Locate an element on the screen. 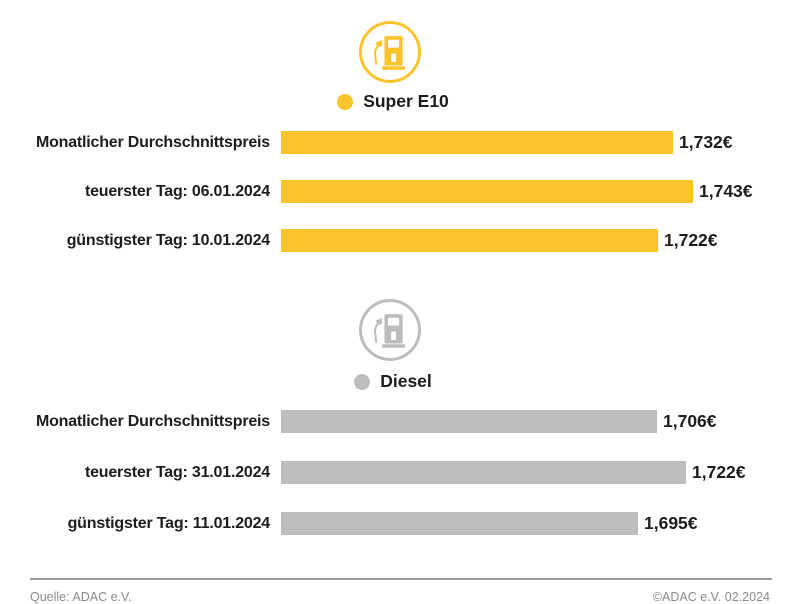 The width and height of the screenshot is (800, 604). divider-line is located at coordinates (401, 579).